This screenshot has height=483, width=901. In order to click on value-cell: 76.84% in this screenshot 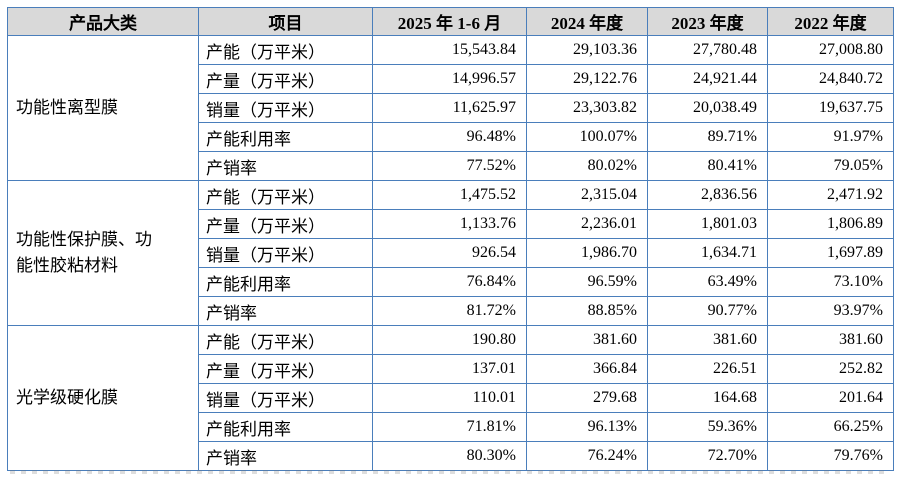, I will do `click(449, 282)`.